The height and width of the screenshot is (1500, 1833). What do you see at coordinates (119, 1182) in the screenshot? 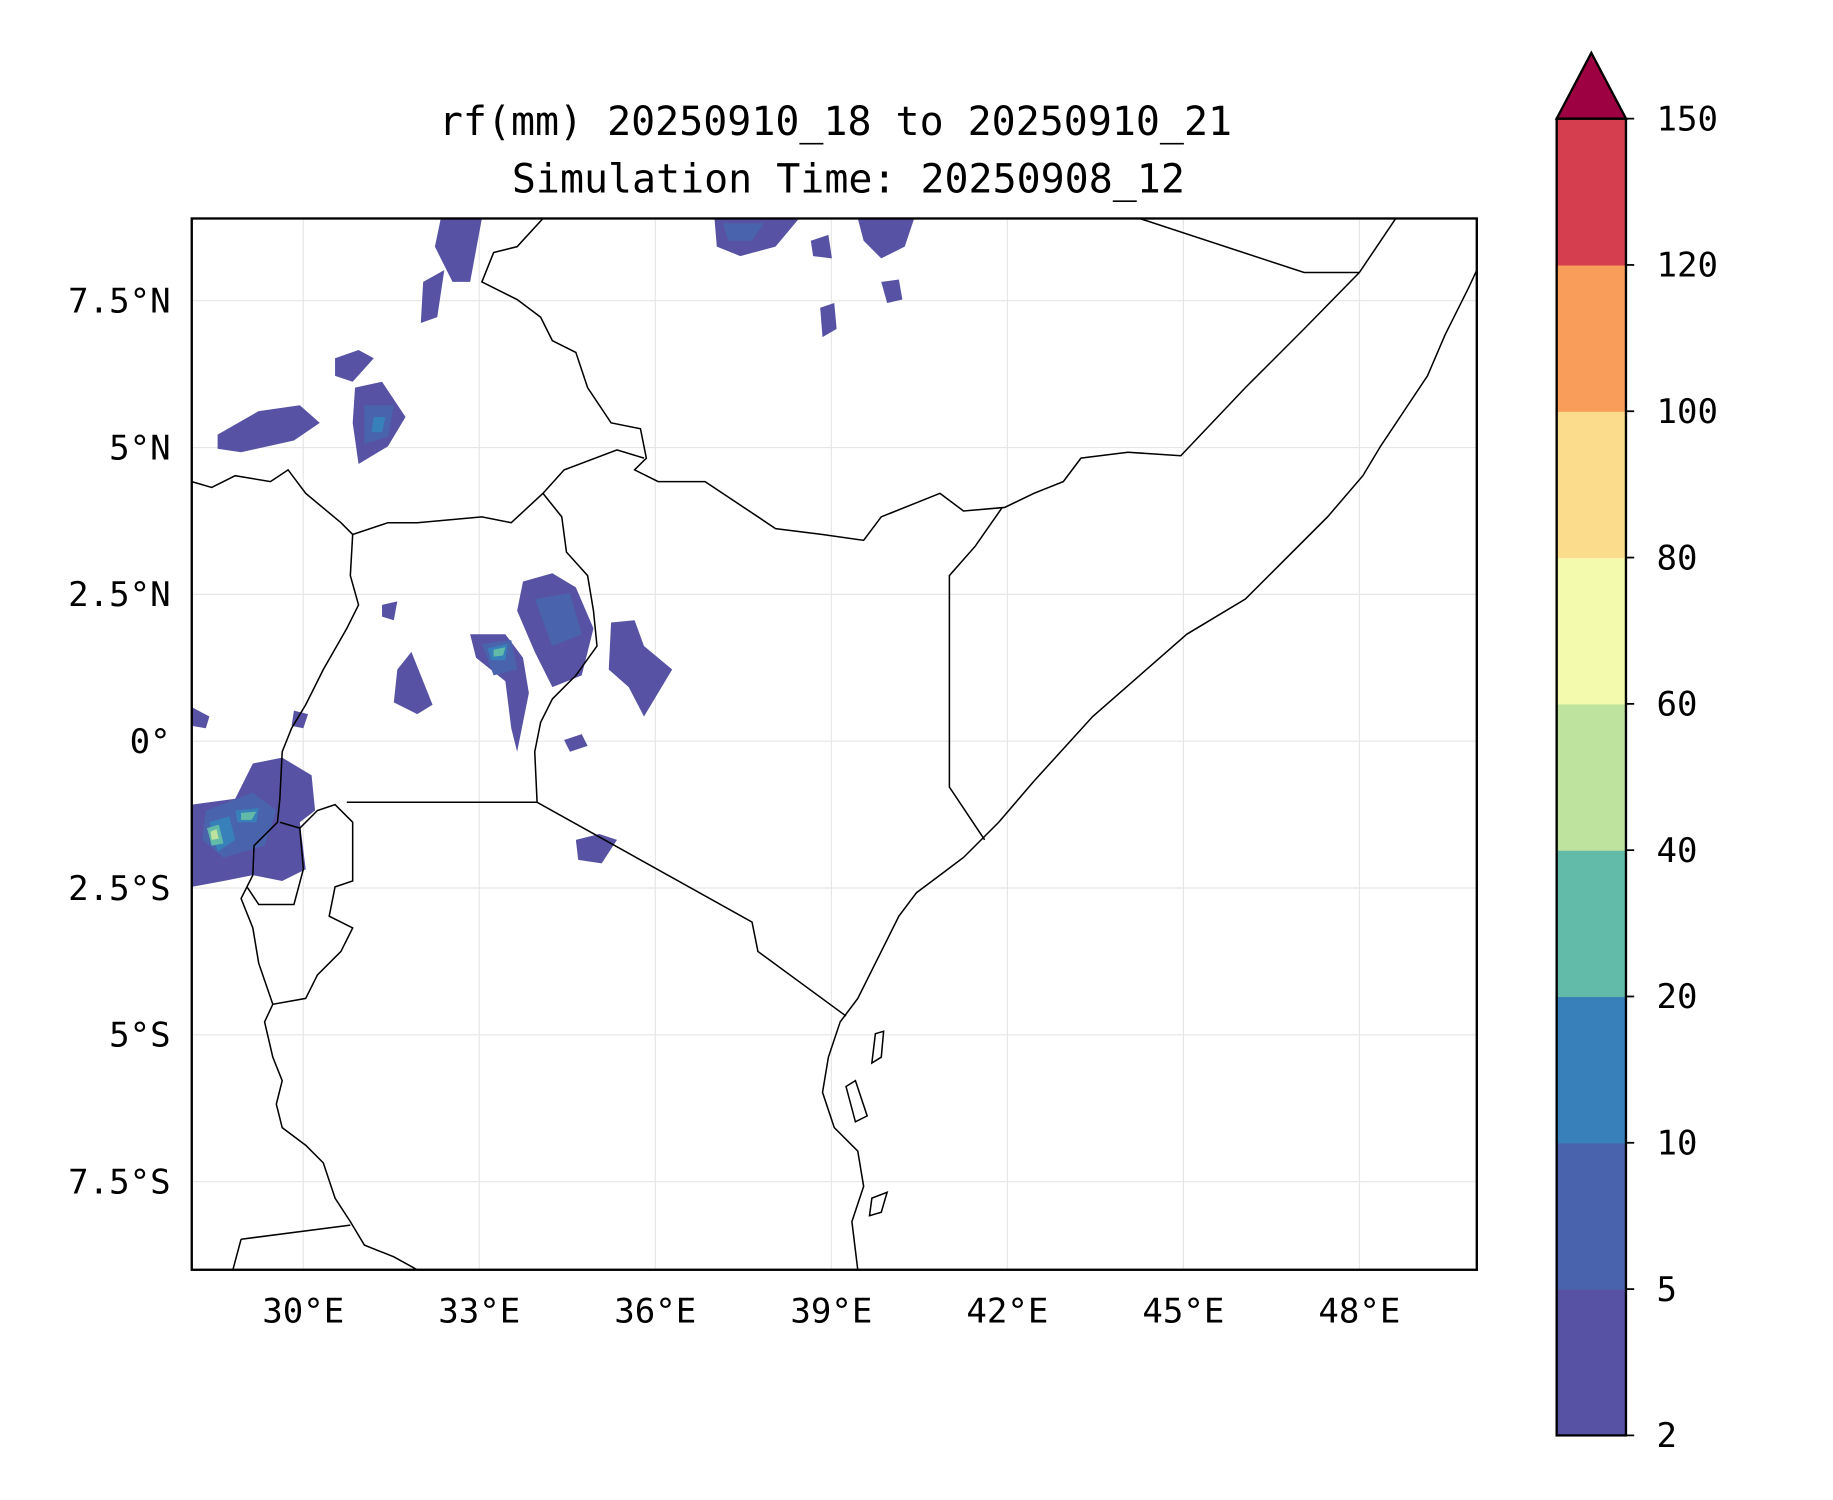
I see `y-tick-label: 7.5°S` at bounding box center [119, 1182].